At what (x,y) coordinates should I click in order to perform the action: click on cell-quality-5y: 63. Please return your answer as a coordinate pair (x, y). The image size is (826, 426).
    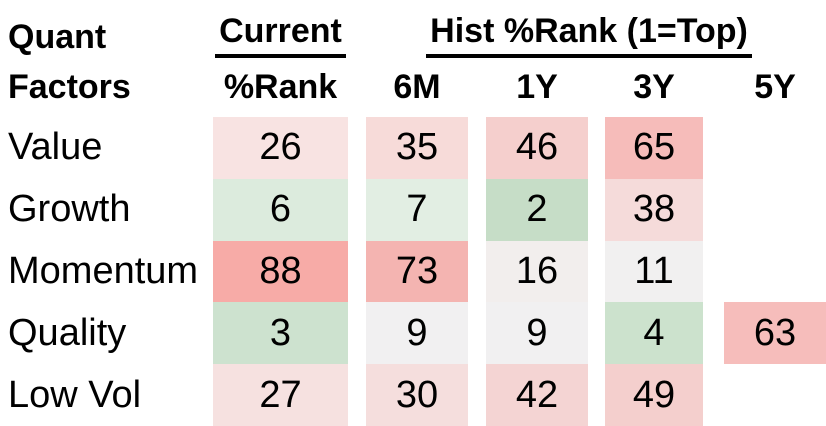
    Looking at the image, I should click on (775, 333).